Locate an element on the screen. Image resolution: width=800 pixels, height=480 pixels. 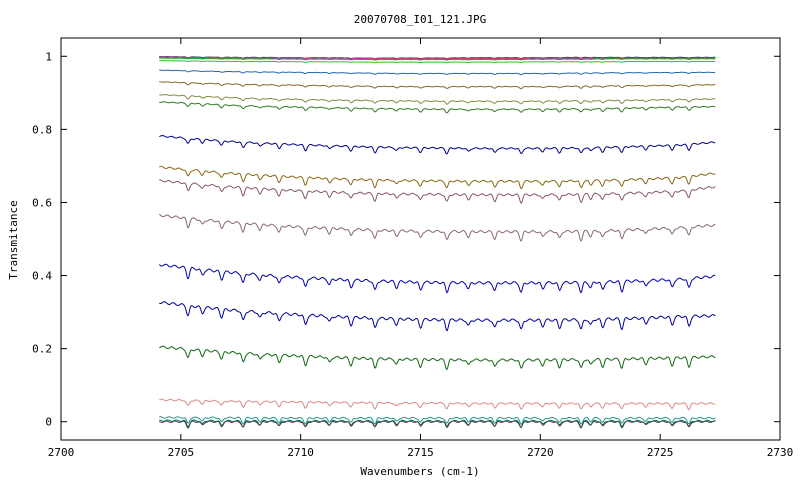
x-tick-label: 2730 is located at coordinates (780, 452).